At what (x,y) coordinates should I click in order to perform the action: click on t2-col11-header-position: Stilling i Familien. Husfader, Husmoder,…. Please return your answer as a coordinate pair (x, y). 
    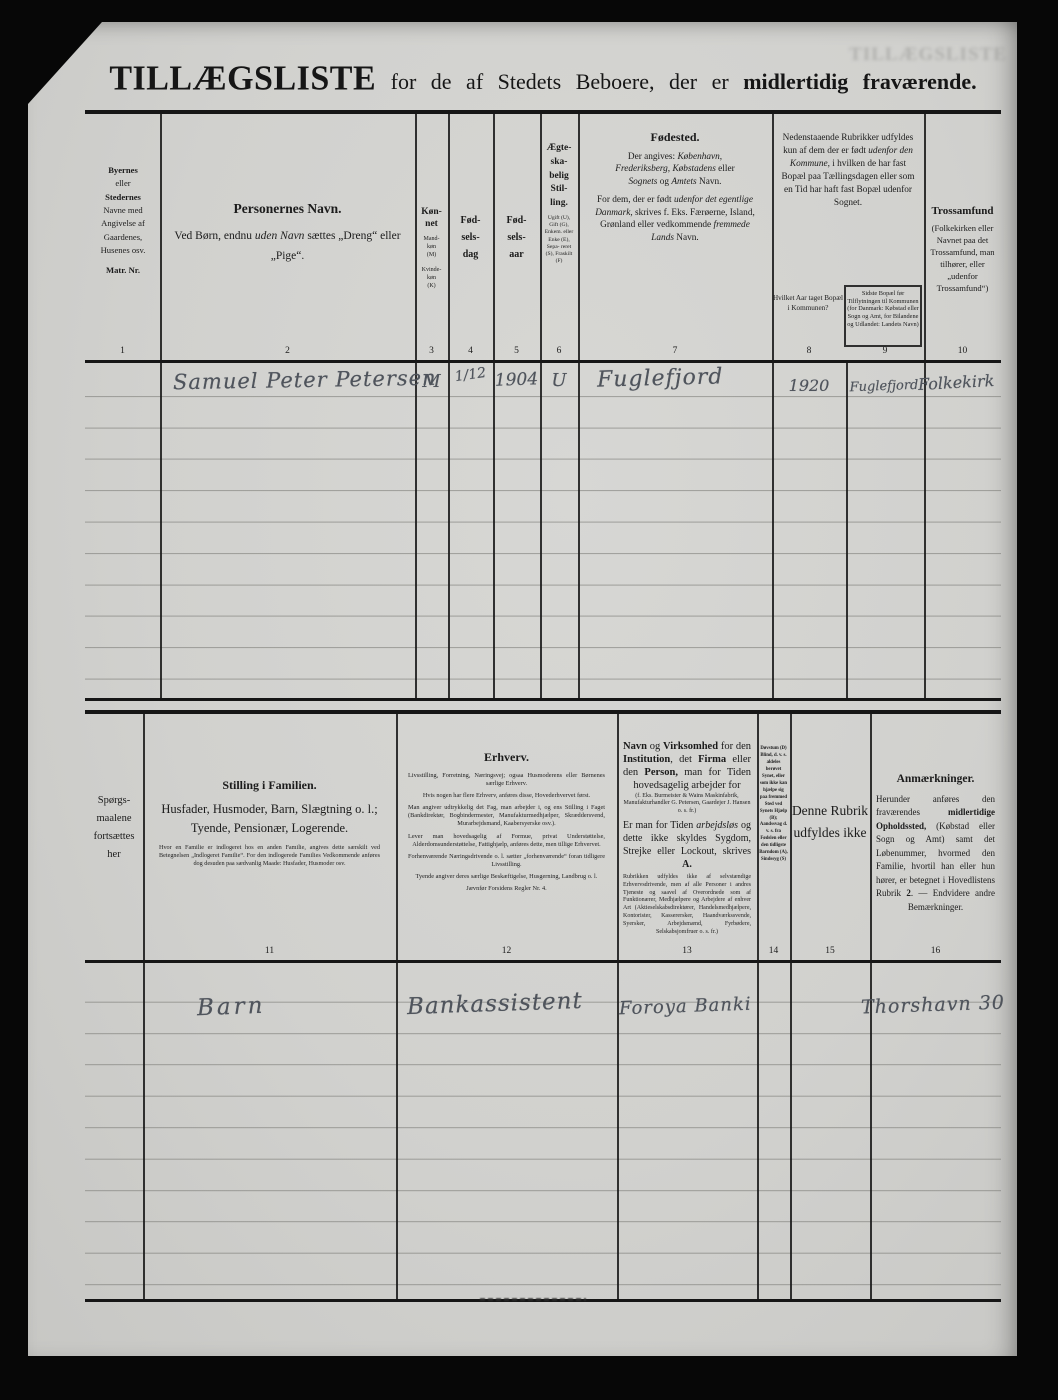
    Looking at the image, I should click on (269, 823).